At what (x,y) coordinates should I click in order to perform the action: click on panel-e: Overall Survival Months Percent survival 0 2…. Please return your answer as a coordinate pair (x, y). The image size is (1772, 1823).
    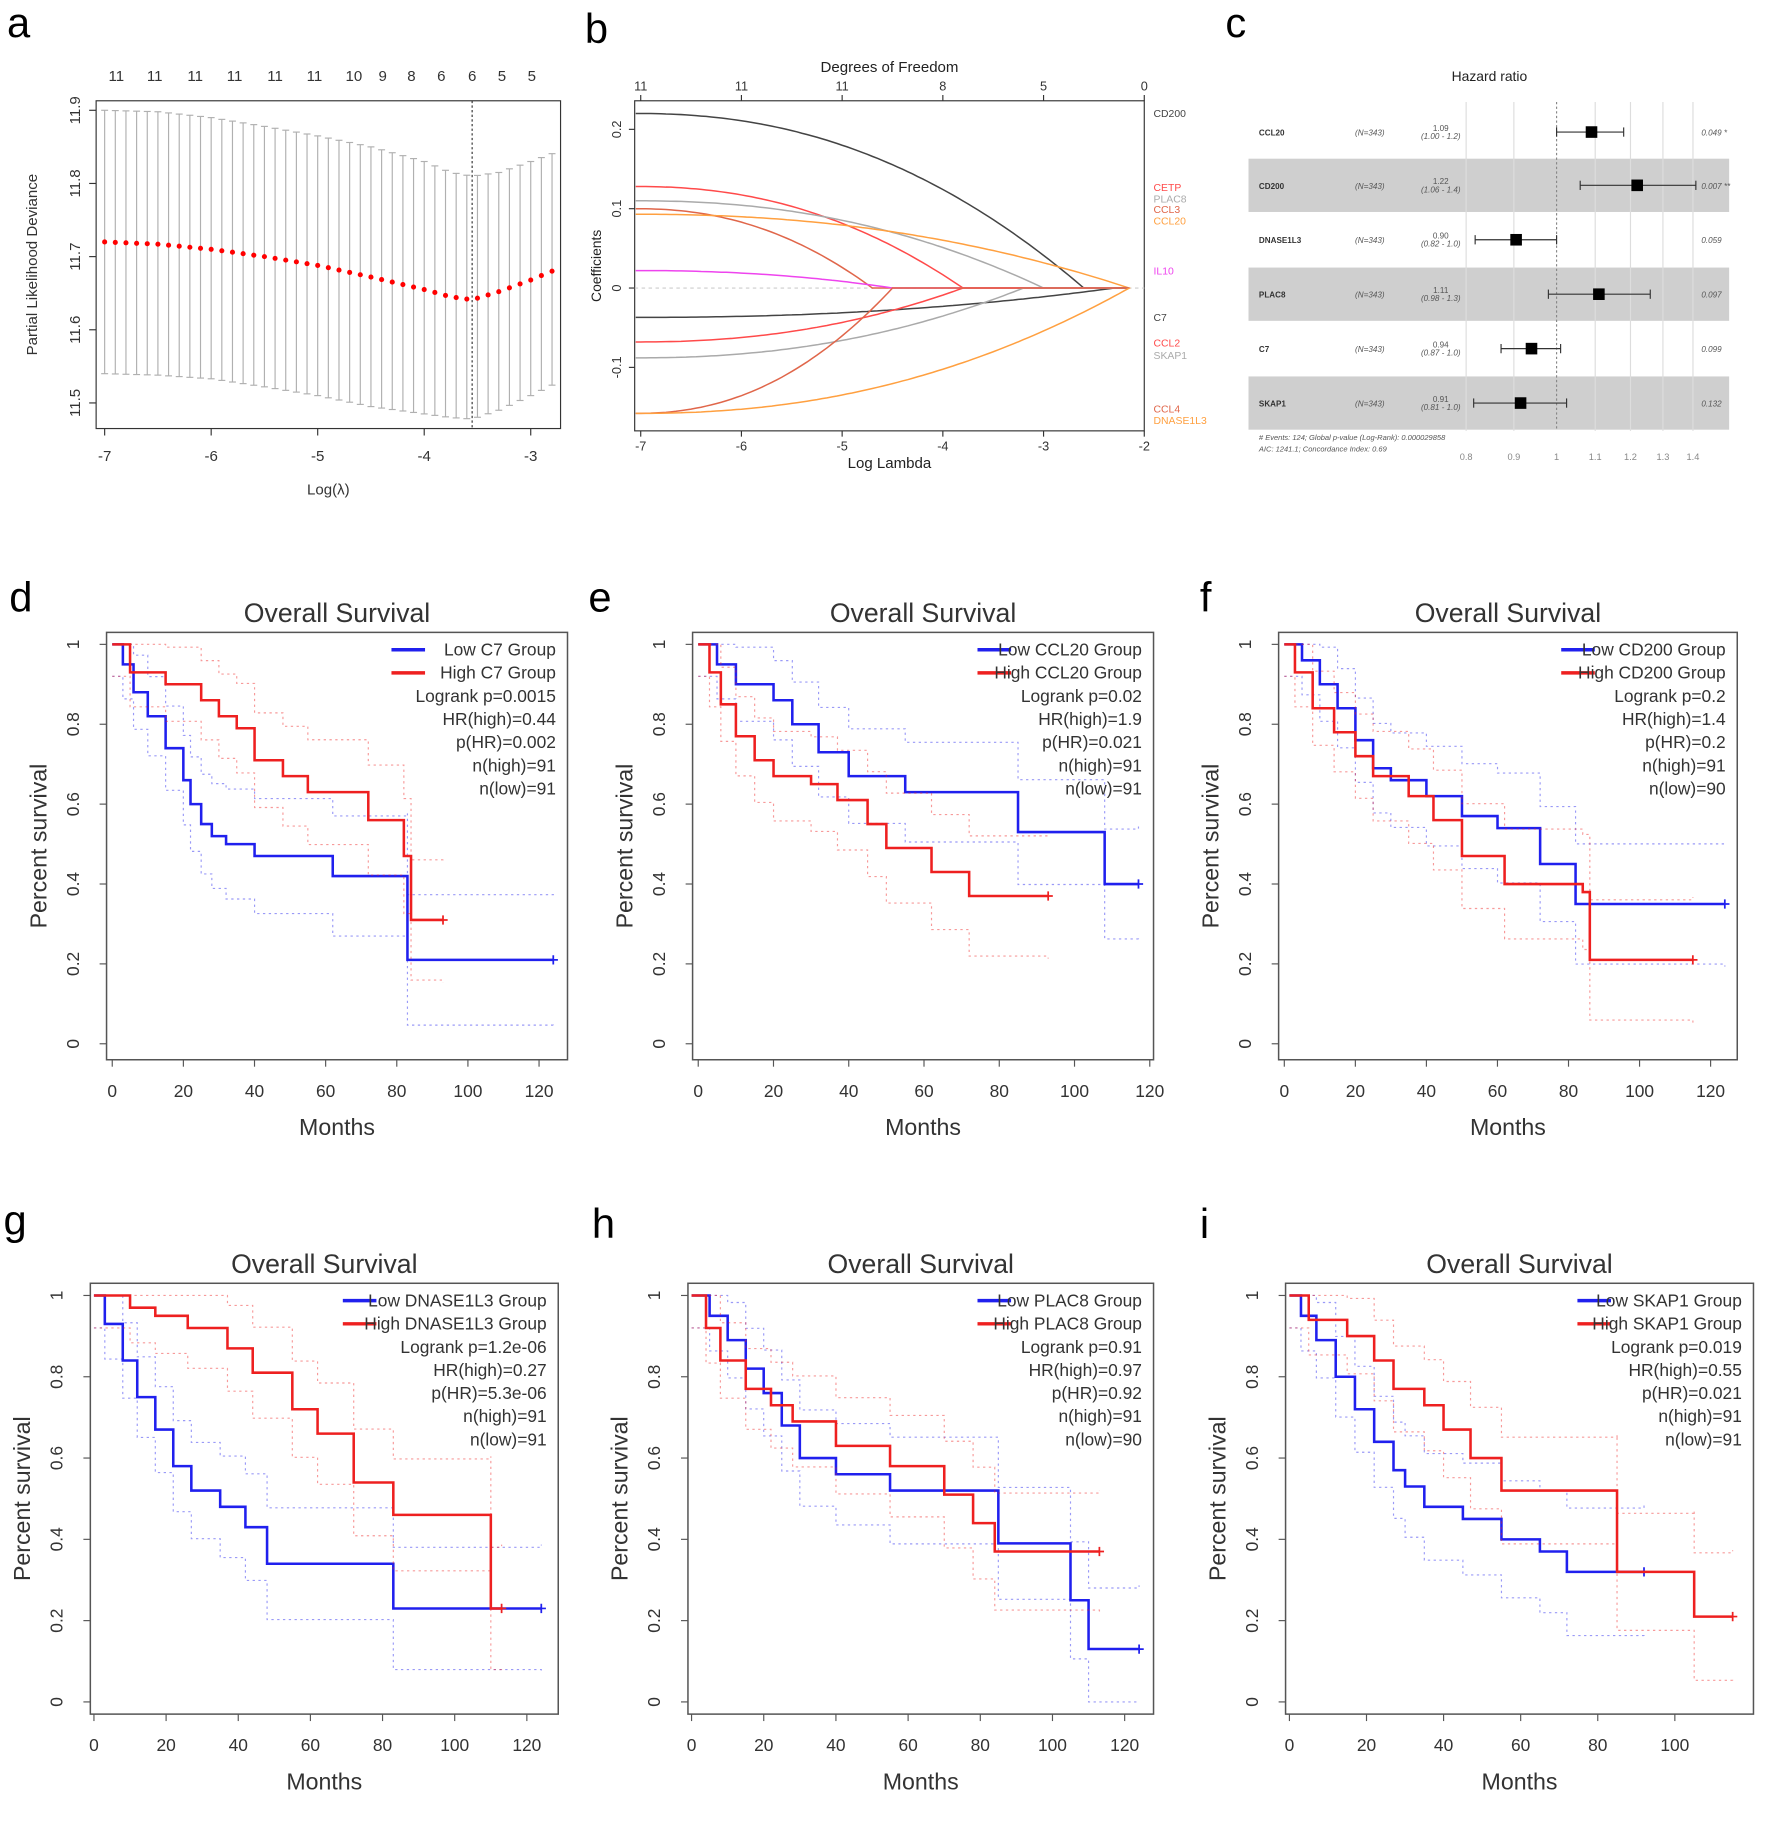
    Looking at the image, I should click on (887, 869).